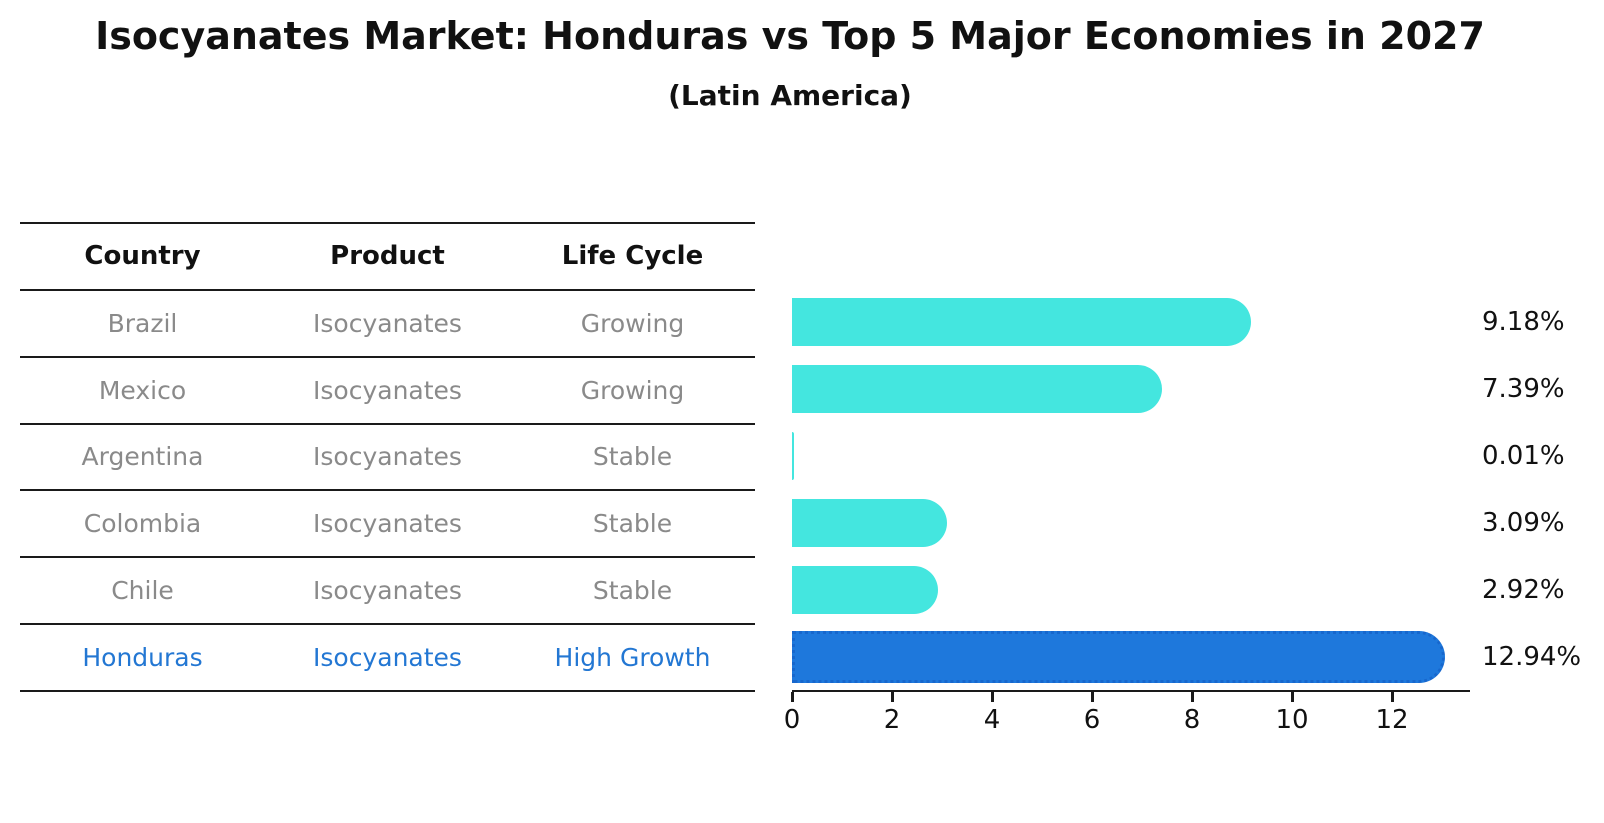  Describe the element at coordinates (1192, 720) in the screenshot. I see `x-axis-tick-label: 8` at that location.